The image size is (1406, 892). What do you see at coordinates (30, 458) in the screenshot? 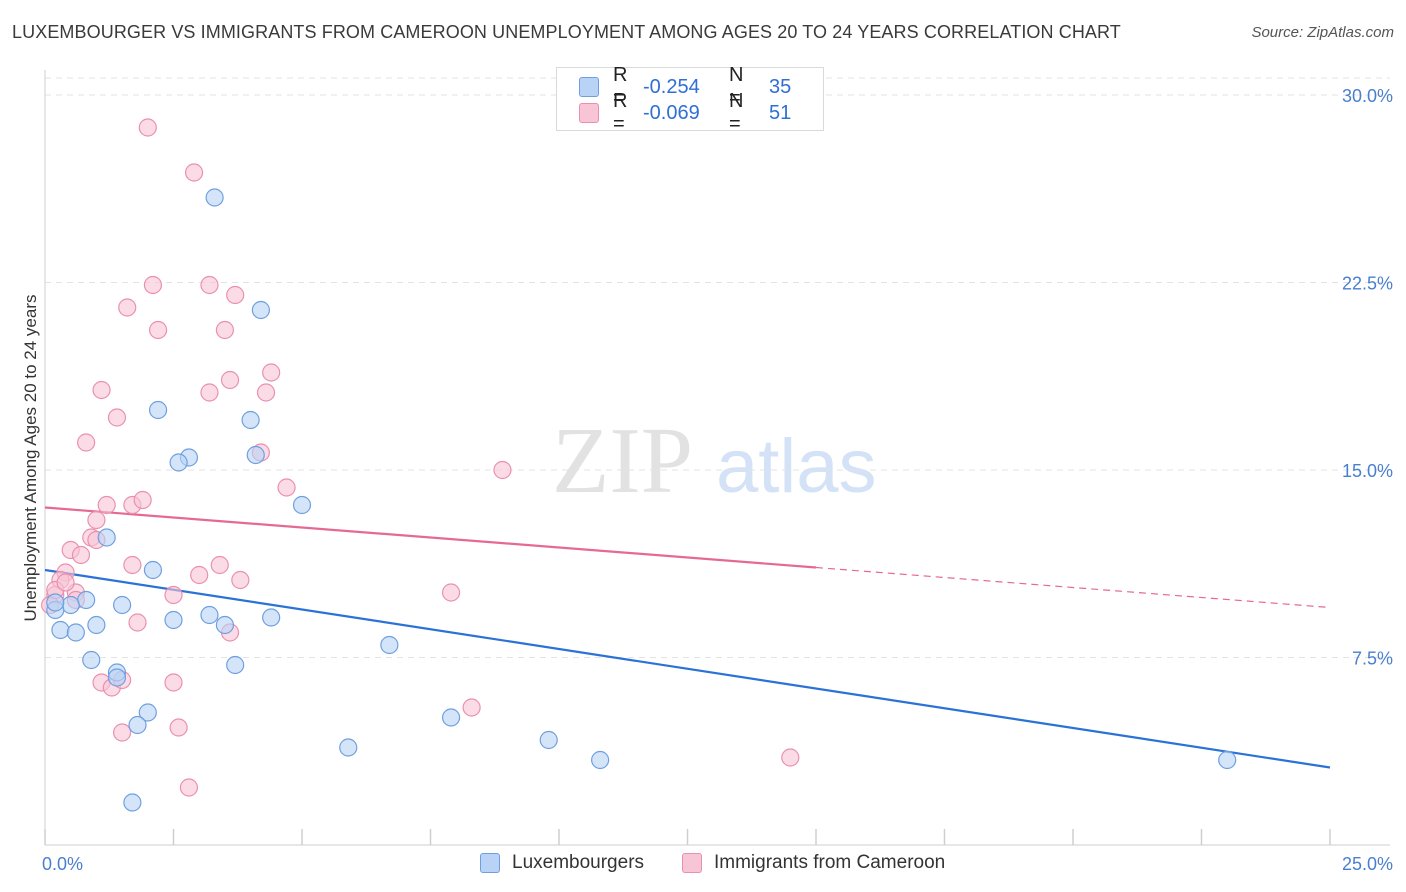
I see `y-axis-label: Unemployment Among Ages 20 to 24 years` at bounding box center [30, 458].